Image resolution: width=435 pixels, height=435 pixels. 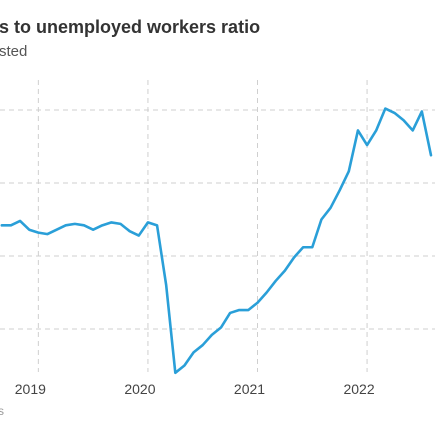 I want to click on chart-title: s to unemployed workers ratio, so click(x=130, y=27).